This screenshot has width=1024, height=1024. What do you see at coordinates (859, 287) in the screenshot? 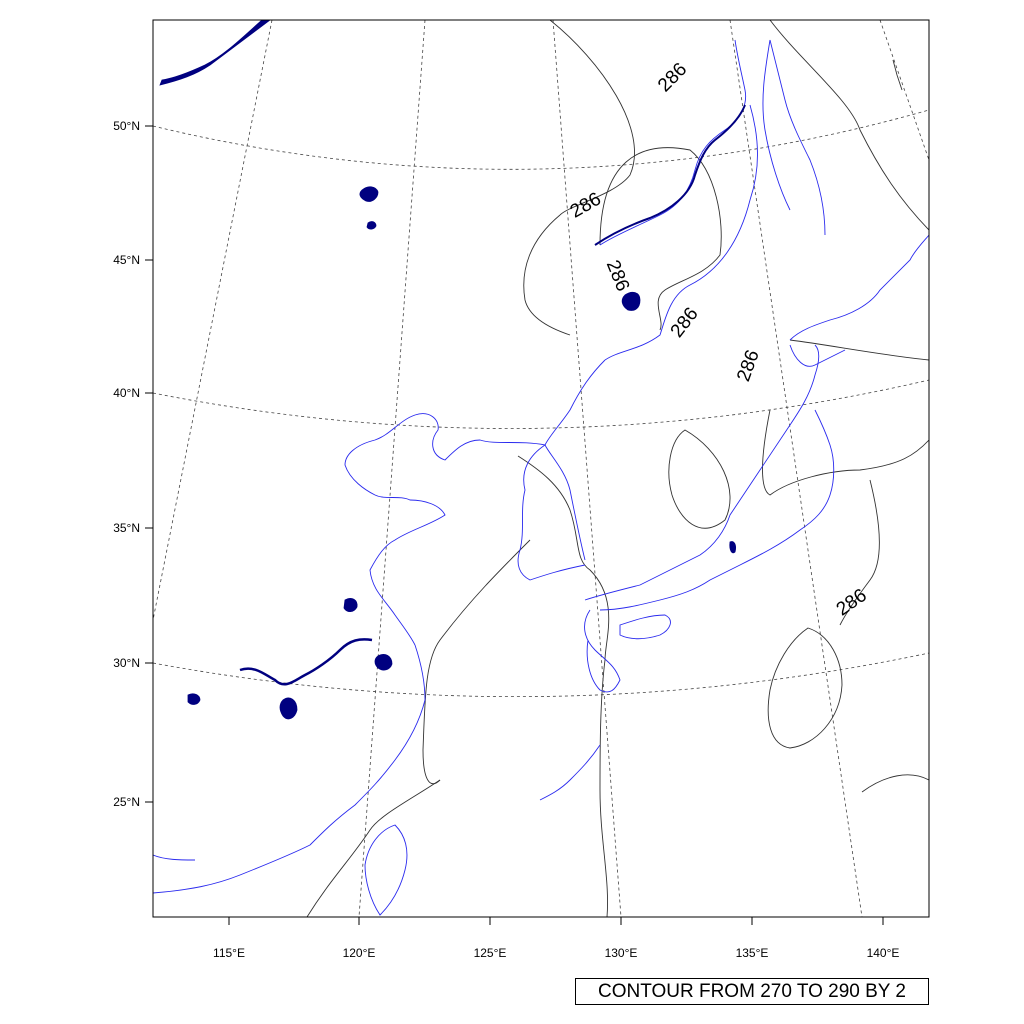
I see `coast-hokkaido` at bounding box center [859, 287].